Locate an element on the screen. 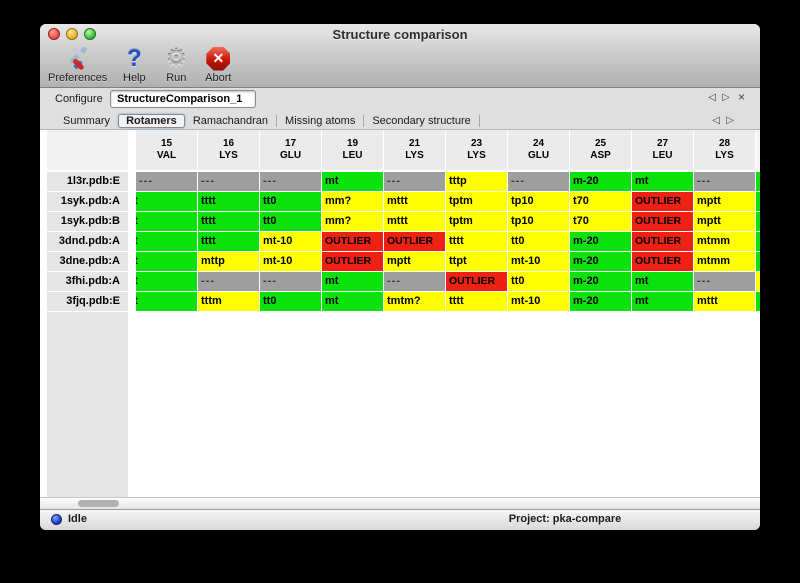 The width and height of the screenshot is (800, 583). rotamer-cell: tptm is located at coordinates (476, 201).